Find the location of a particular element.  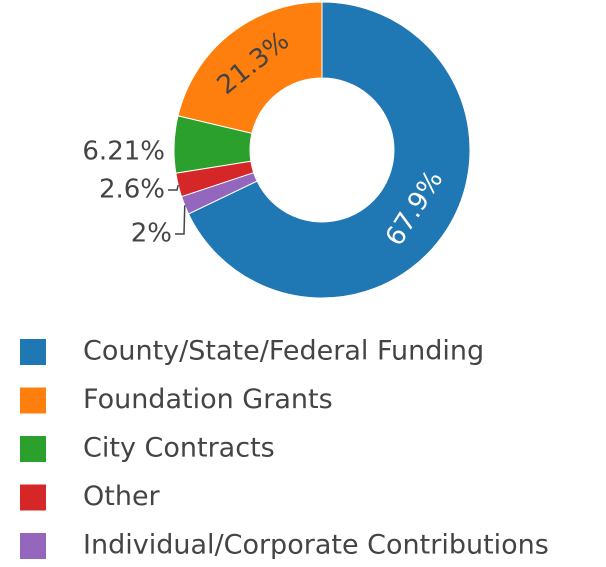

slice-label: 2.6% is located at coordinates (132, 190).